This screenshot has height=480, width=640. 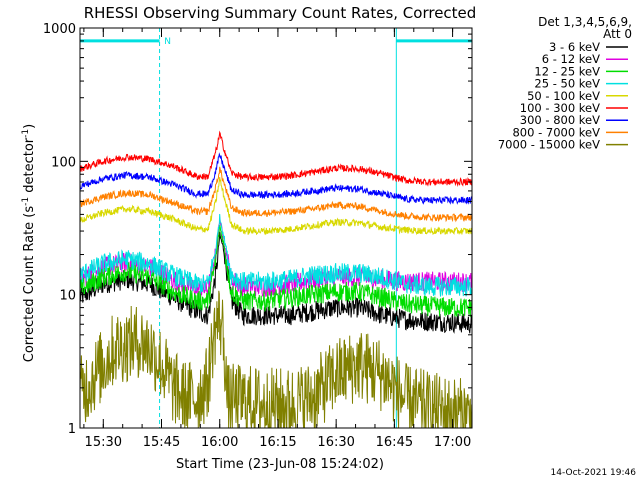 I want to click on legend-entry-label: 6 - 12 keV, so click(x=571, y=59).